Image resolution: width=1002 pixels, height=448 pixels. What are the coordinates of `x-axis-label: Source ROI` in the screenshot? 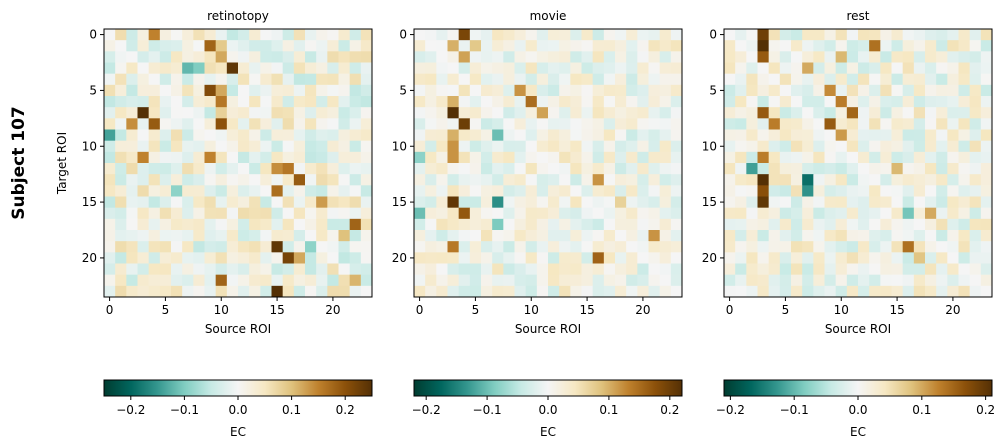 It's located at (238, 329).